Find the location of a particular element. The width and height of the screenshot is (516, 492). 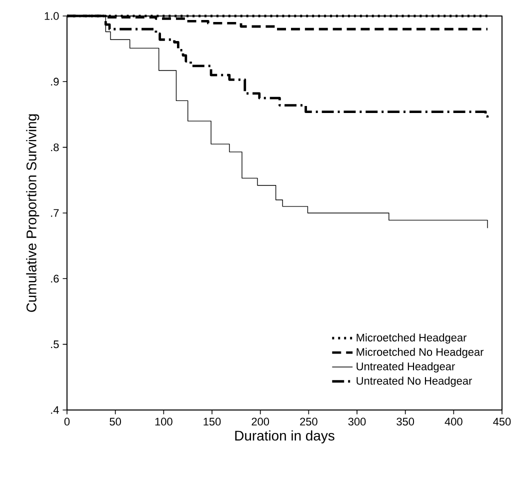

y-axis-title: Cumulative Proportion Surviving is located at coordinates (33, 213).